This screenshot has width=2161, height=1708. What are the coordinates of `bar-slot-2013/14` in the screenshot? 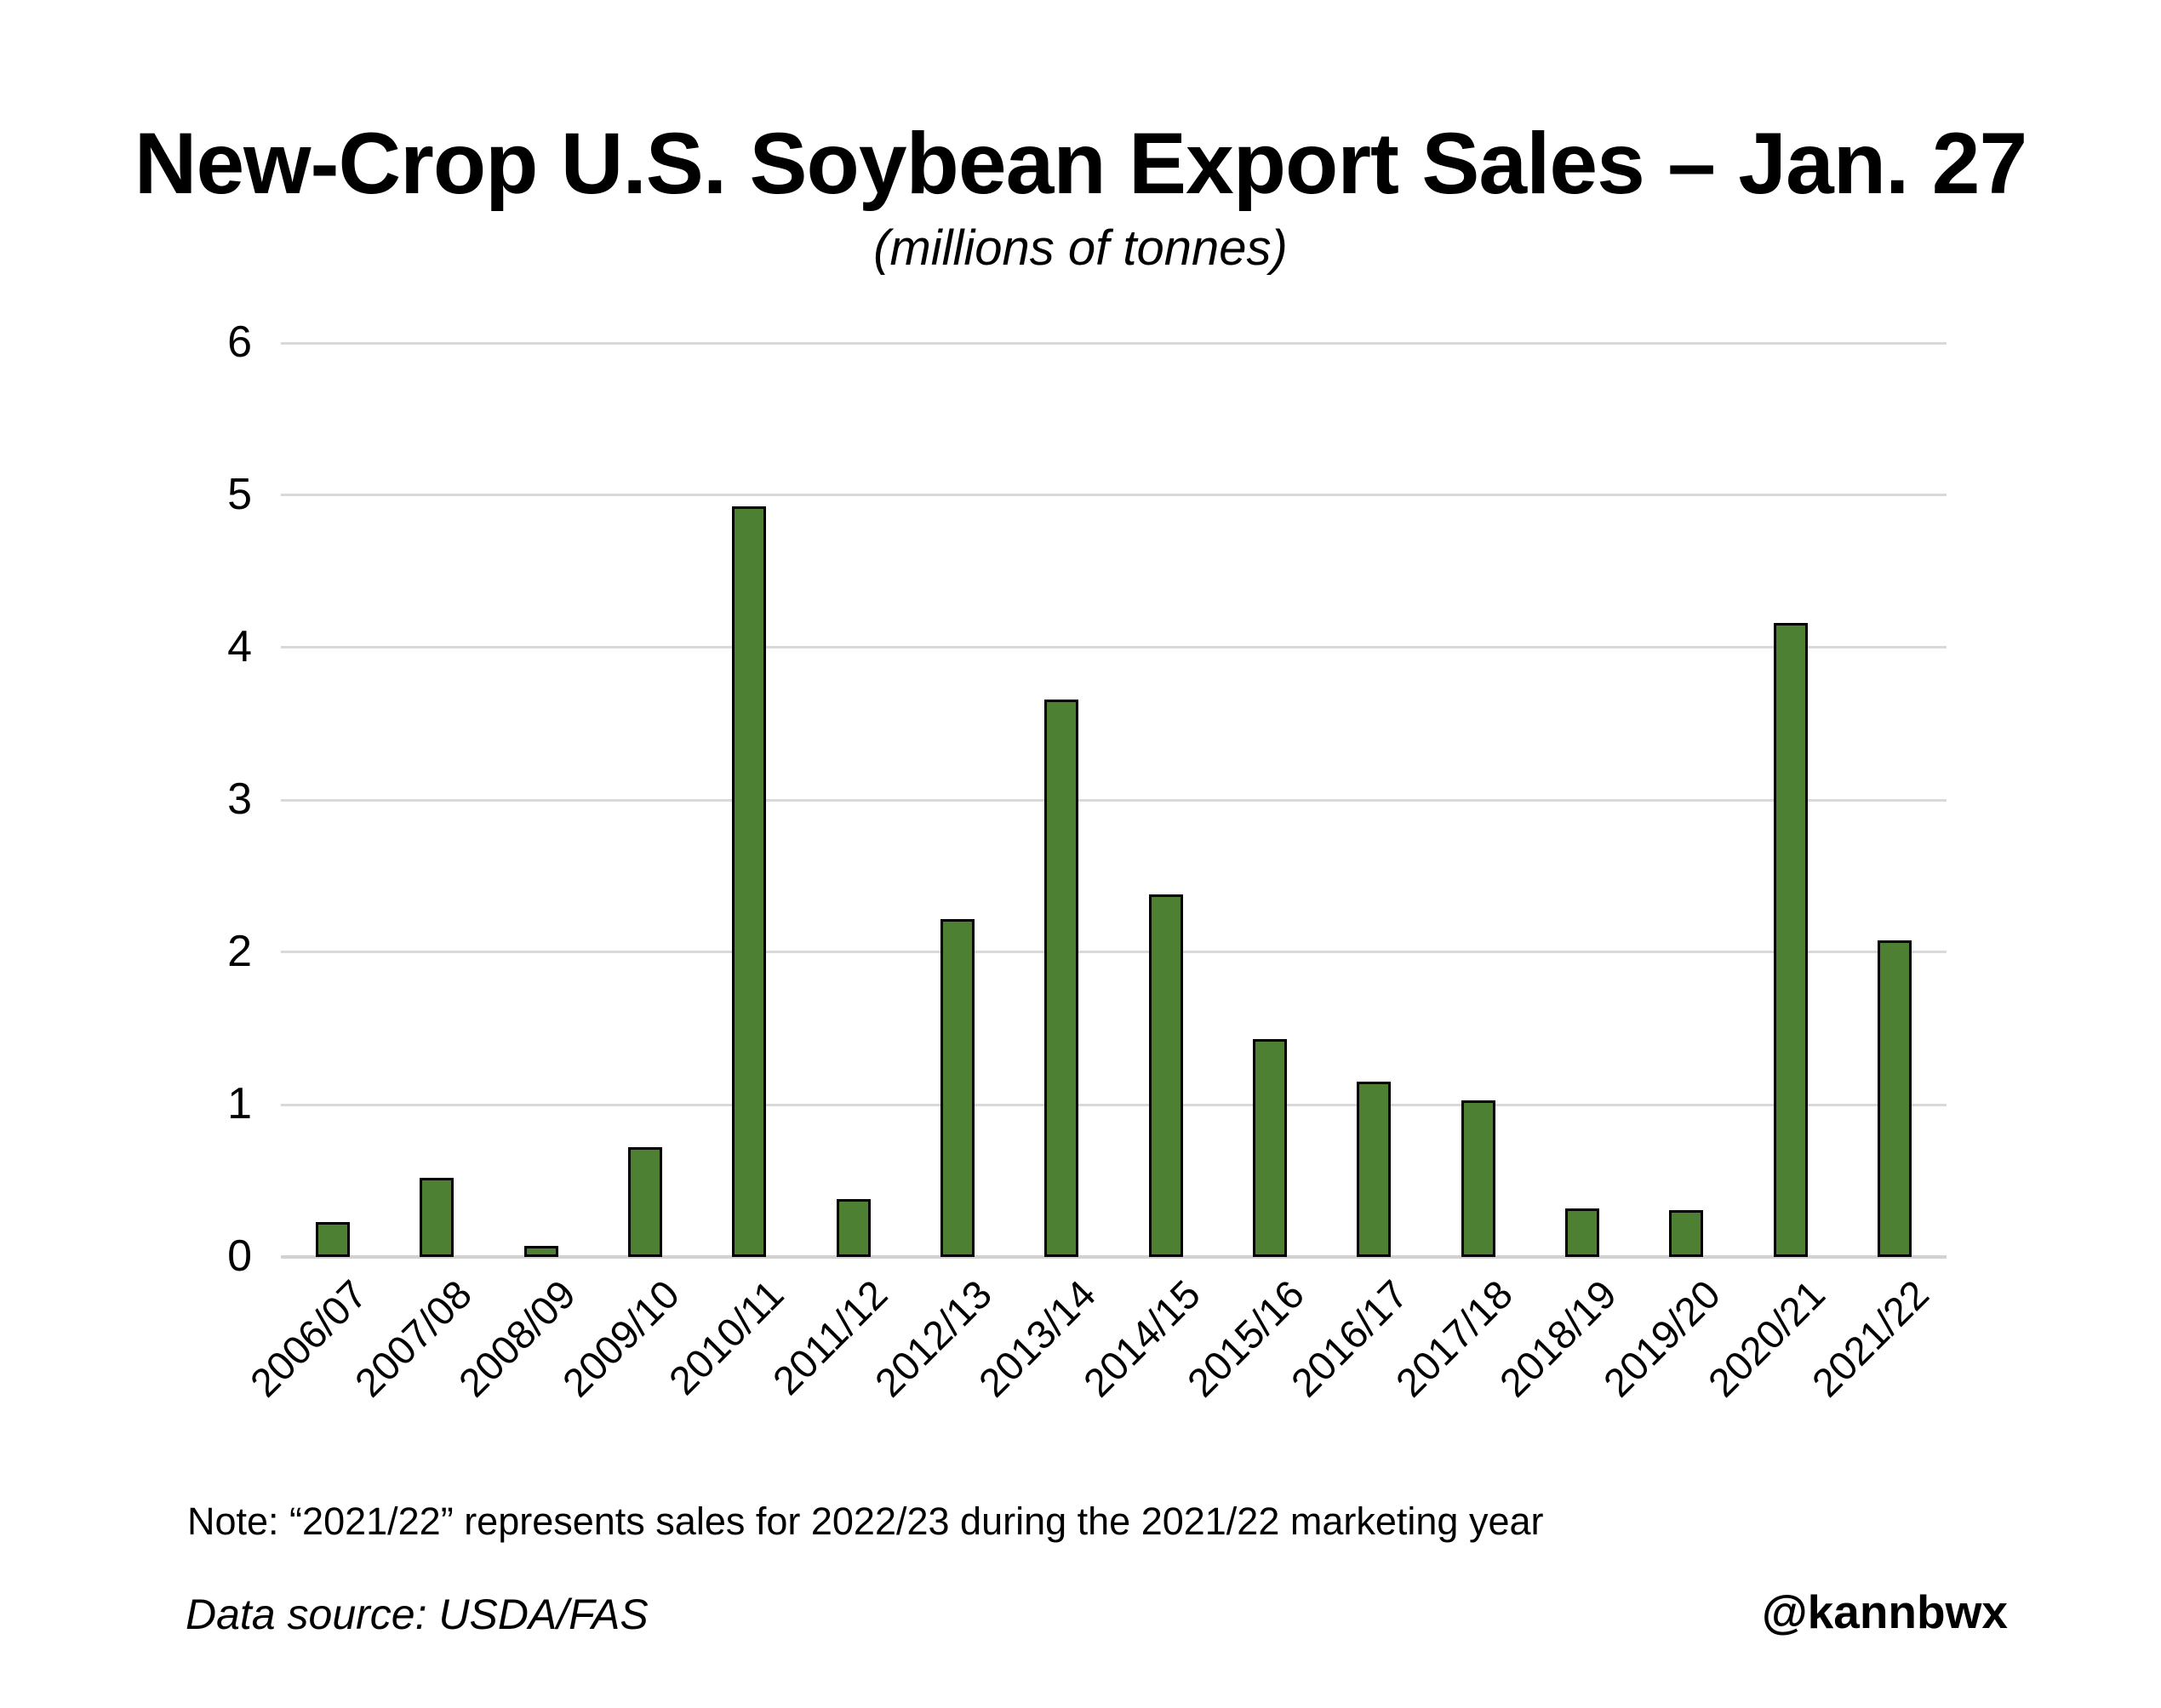 It's located at (1061, 800).